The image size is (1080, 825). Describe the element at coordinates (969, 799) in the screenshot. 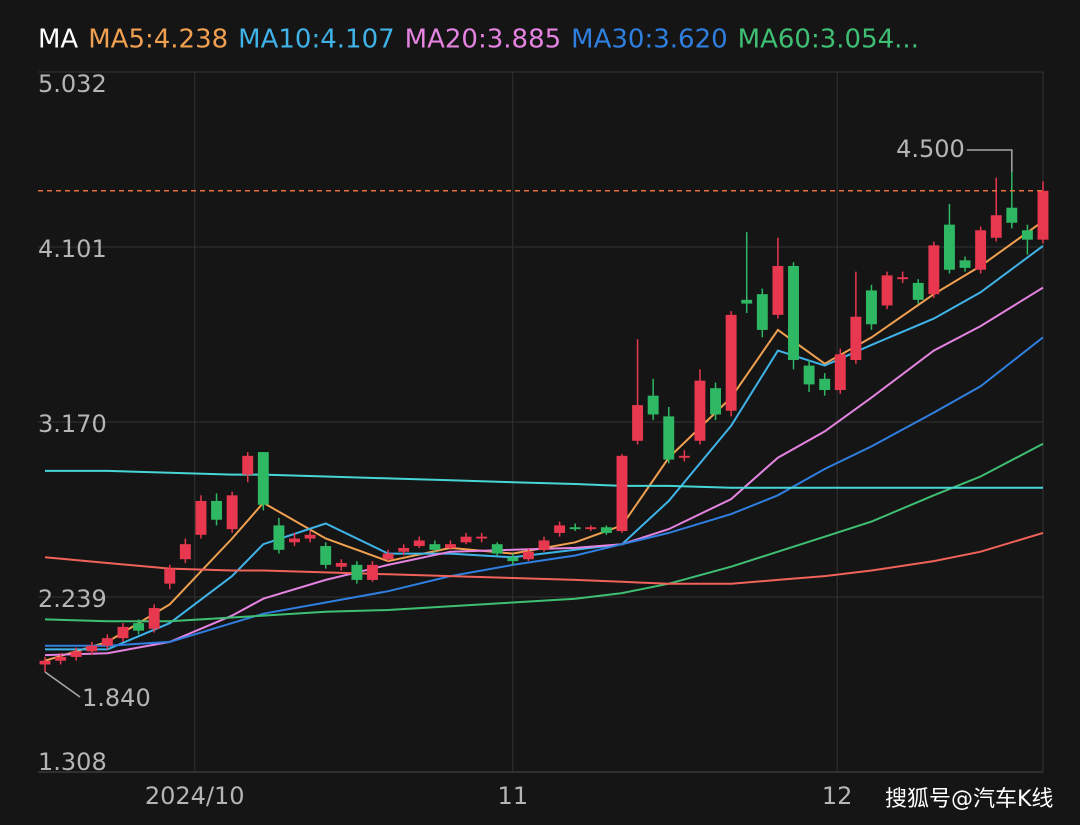

I see `watermark: 搜狐号@汽车K线` at that location.